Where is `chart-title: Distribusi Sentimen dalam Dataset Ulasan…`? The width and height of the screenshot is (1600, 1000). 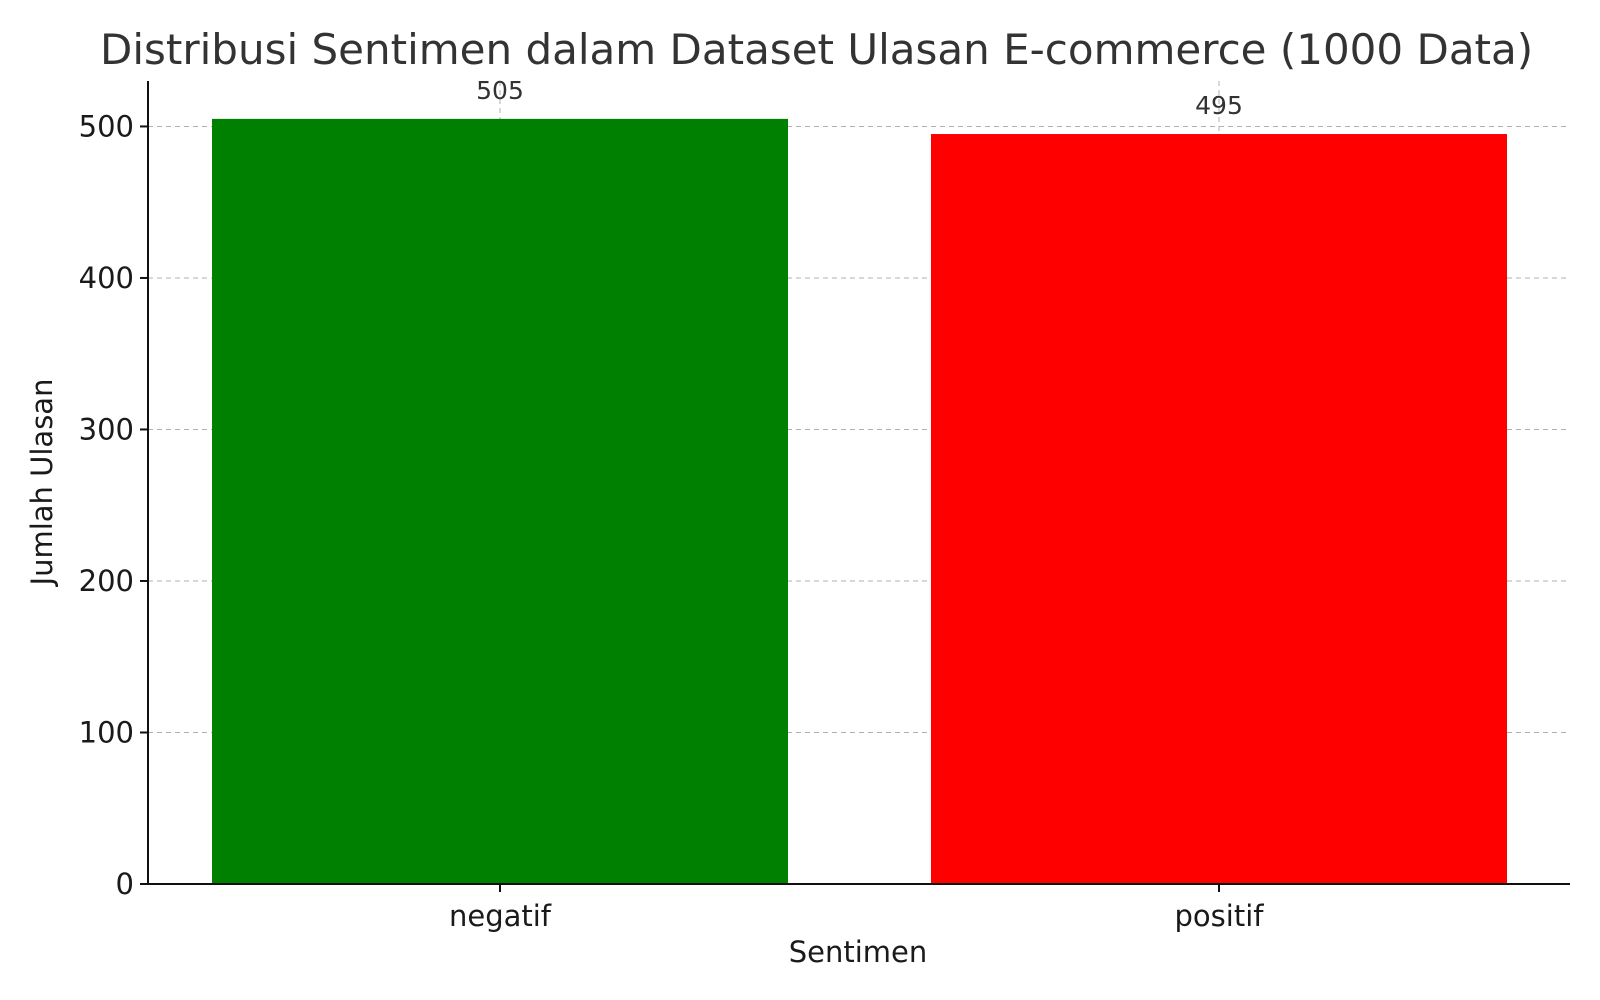 chart-title: Distribusi Sentimen dalam Dataset Ulasan… is located at coordinates (816, 49).